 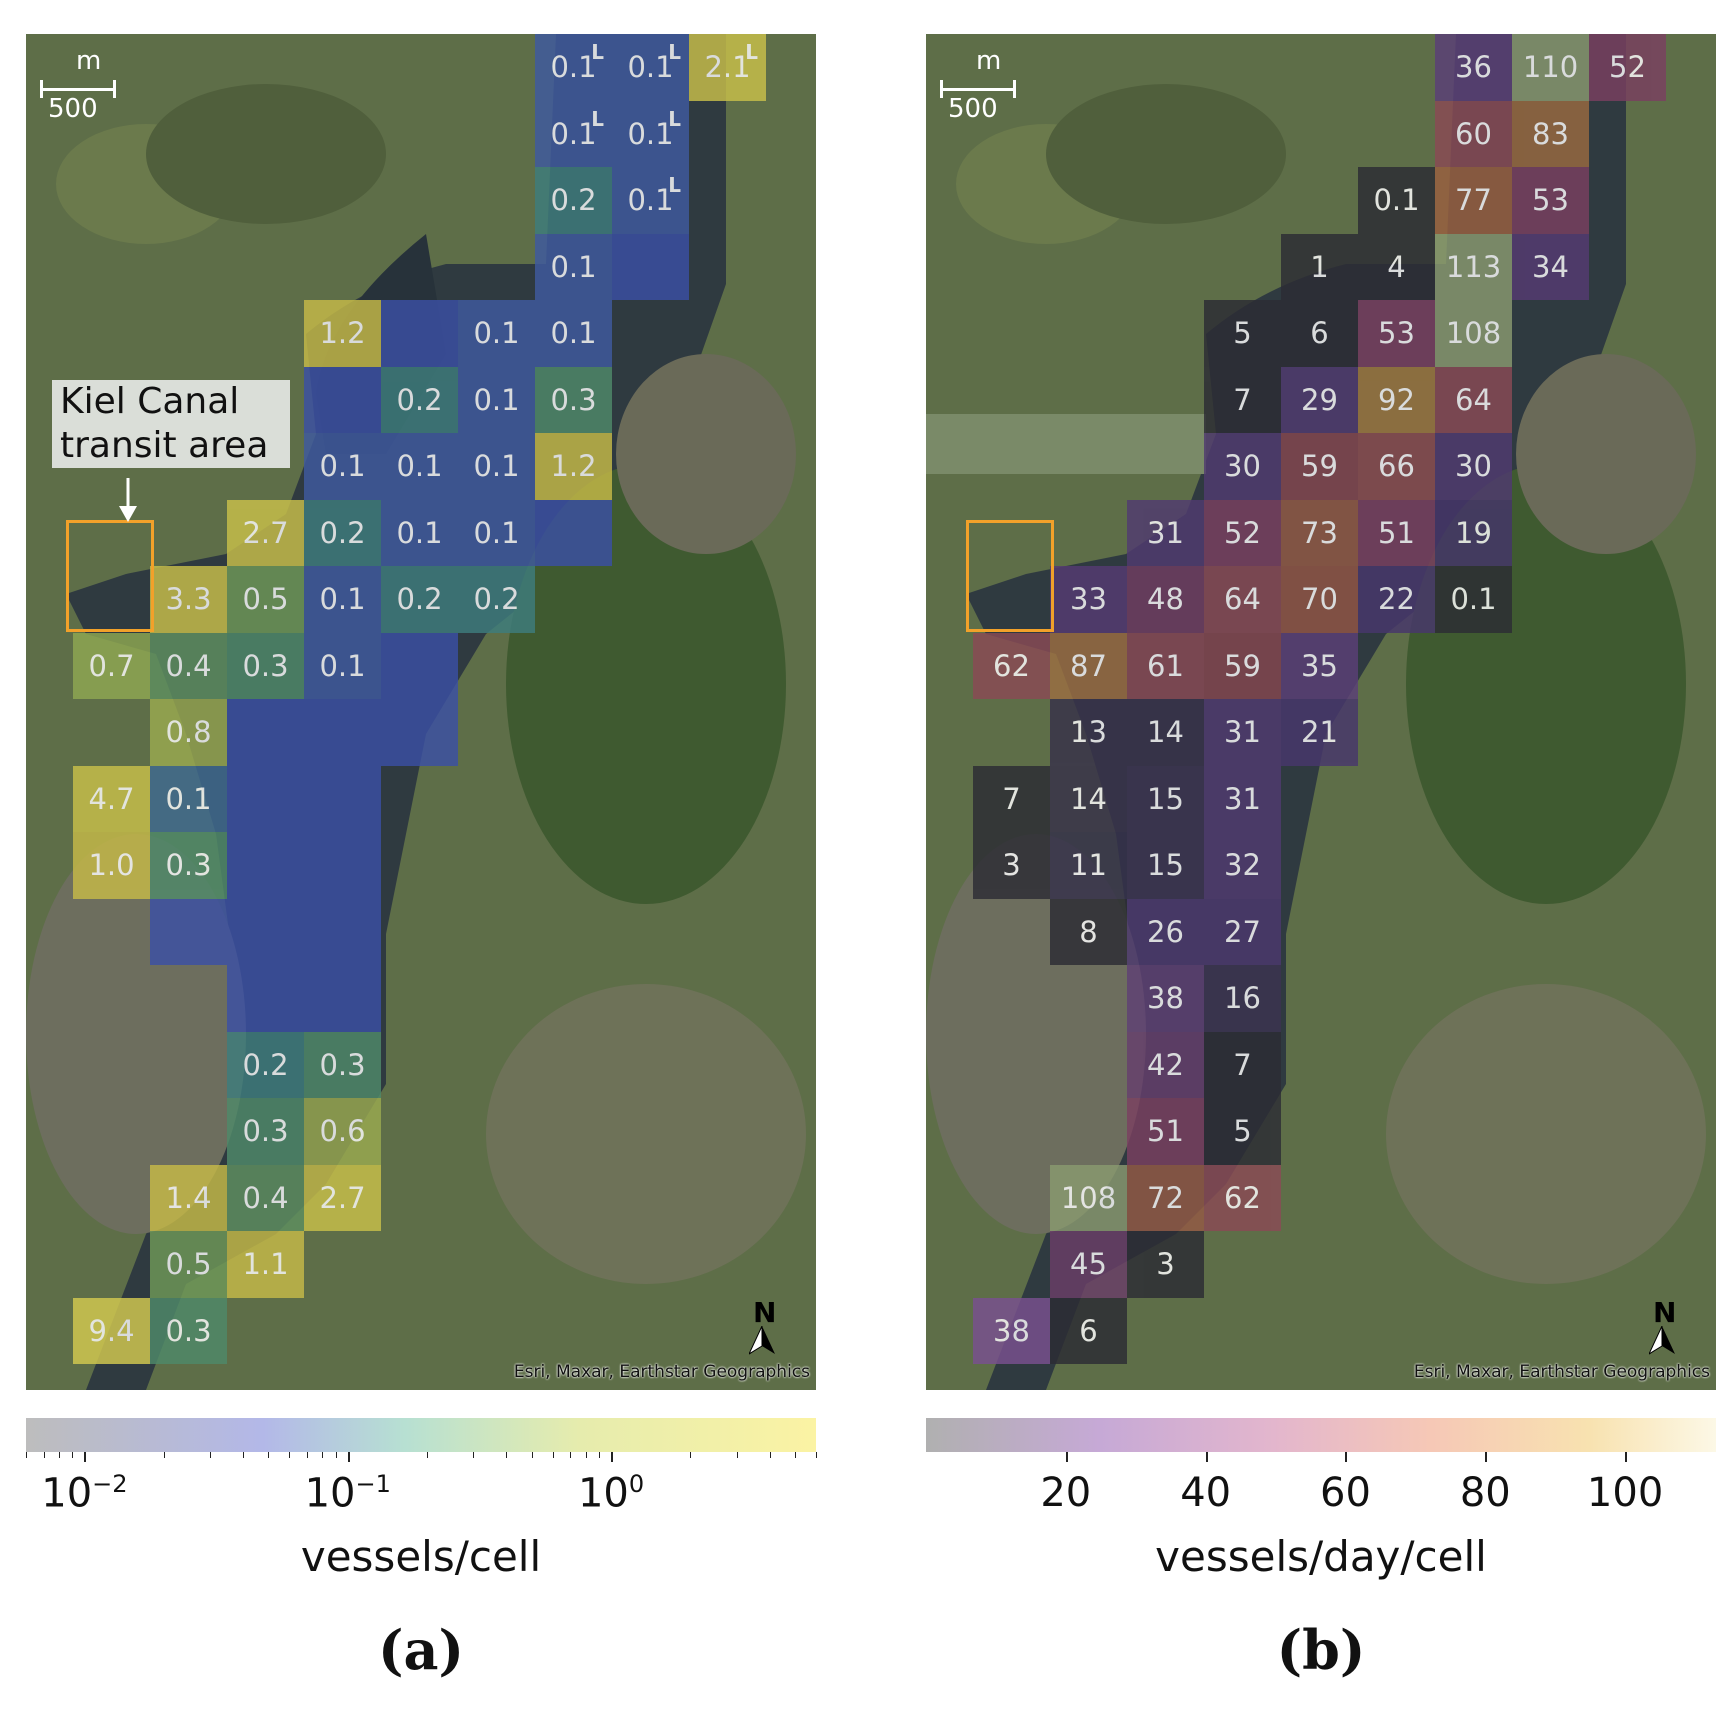 What do you see at coordinates (171, 424) in the screenshot?
I see `kiel-canal-callout: Kiel Canal transit area` at bounding box center [171, 424].